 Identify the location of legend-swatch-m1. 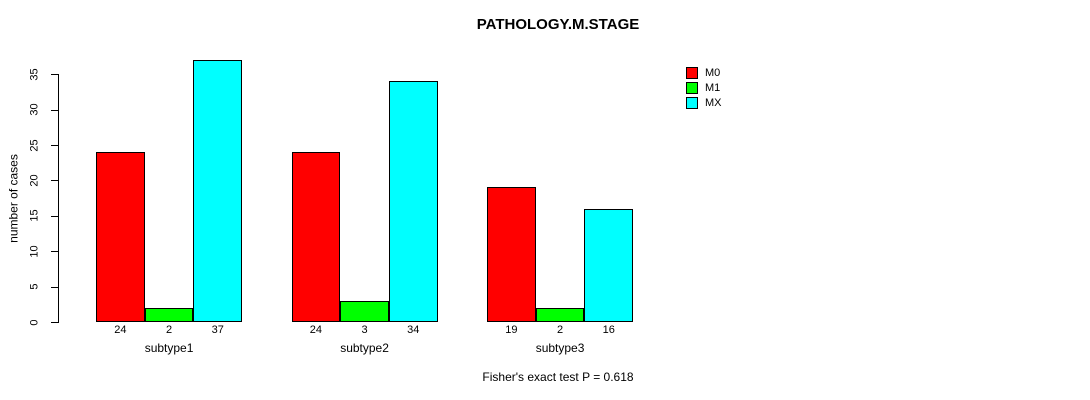
(692, 87).